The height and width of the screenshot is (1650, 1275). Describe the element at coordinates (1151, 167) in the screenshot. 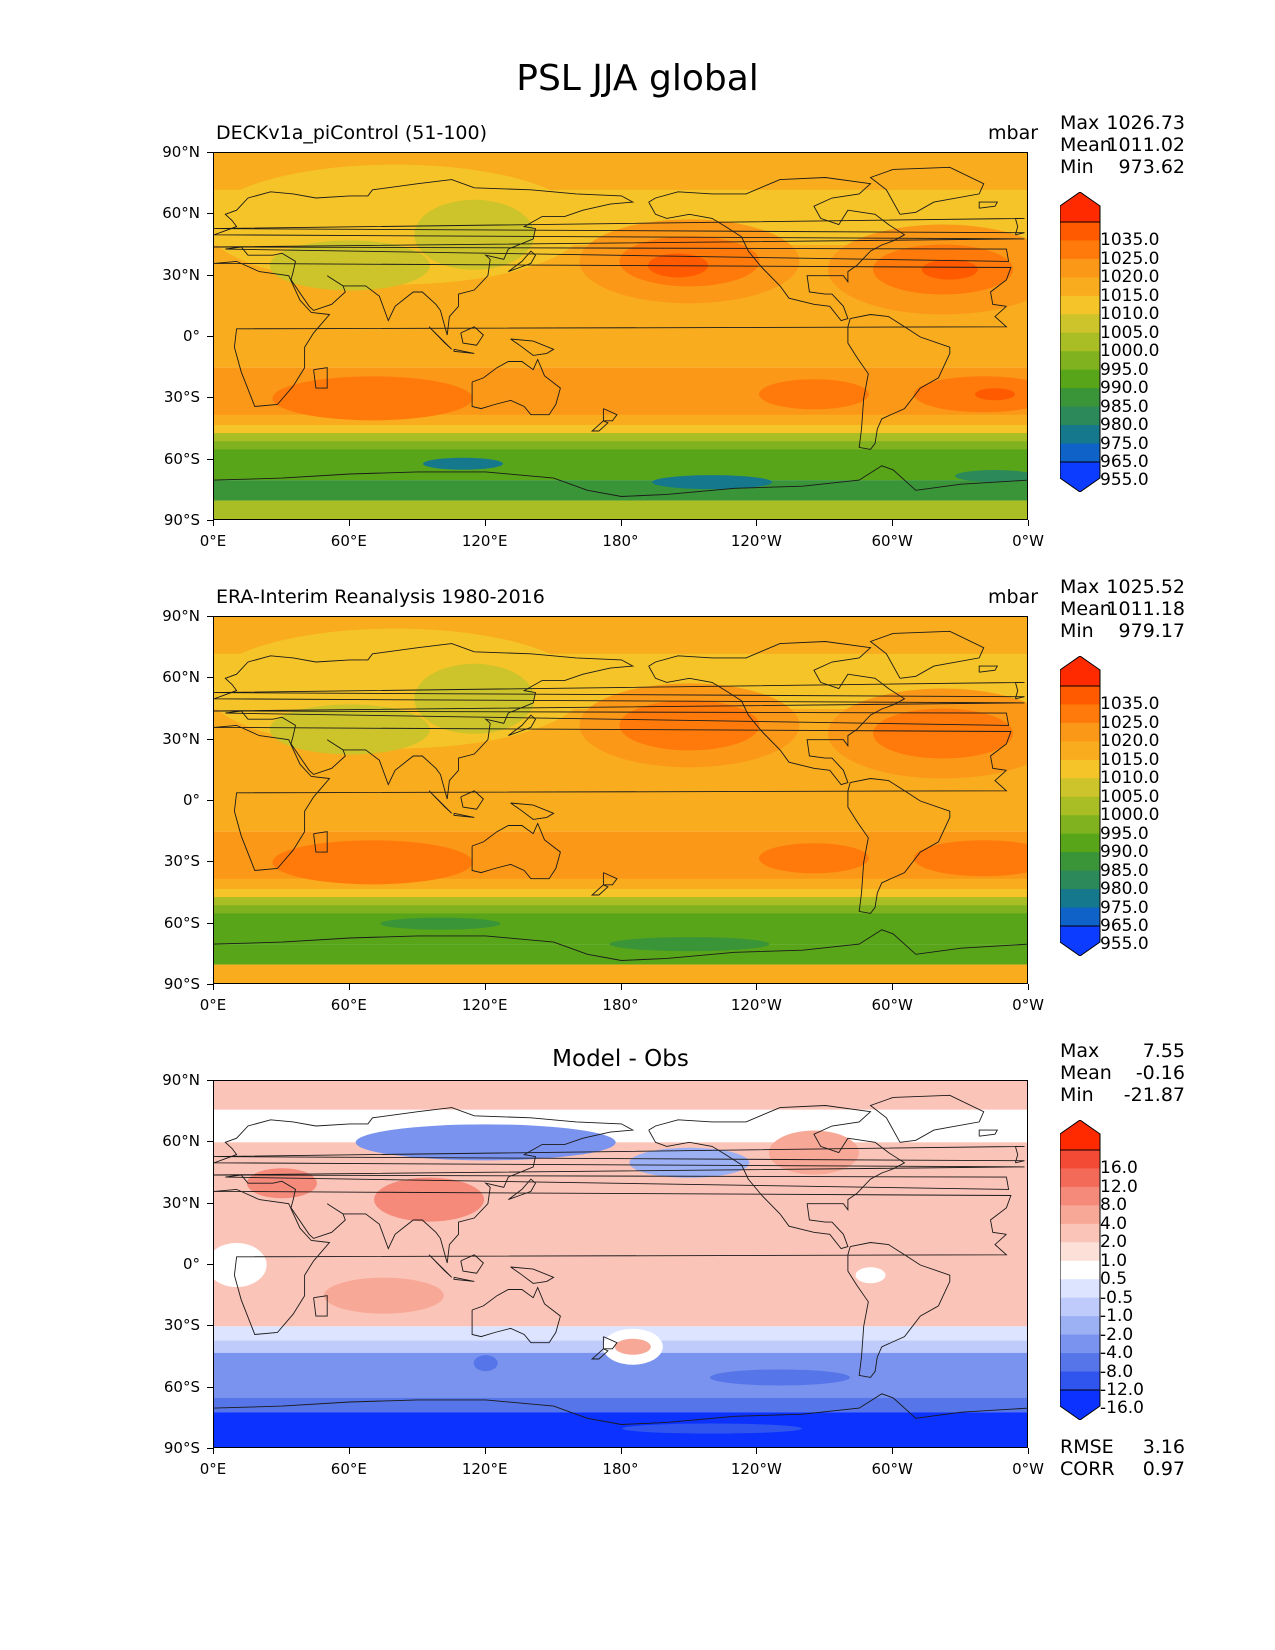

I see `stat-value: 973.62` at that location.